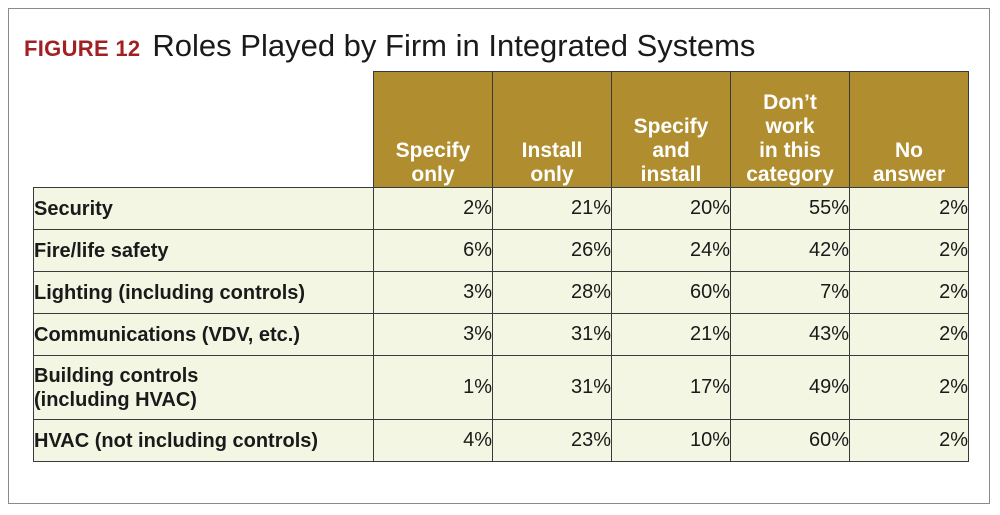 This screenshot has height=515, width=1000. Describe the element at coordinates (433, 250) in the screenshot. I see `table-cell: 6%` at that location.